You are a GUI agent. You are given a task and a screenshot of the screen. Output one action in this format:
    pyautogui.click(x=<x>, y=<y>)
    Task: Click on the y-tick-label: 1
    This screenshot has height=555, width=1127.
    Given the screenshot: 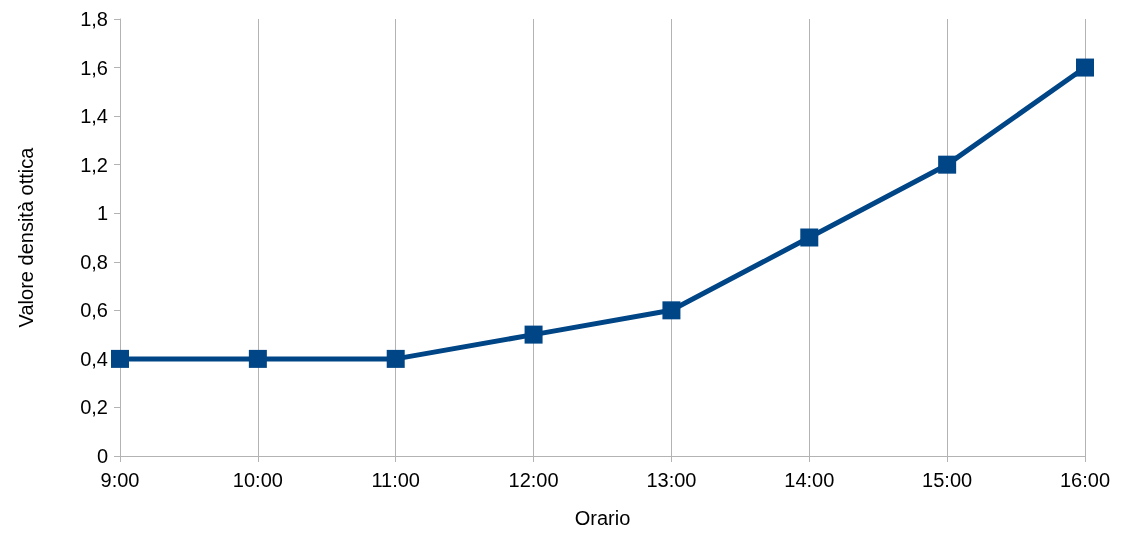 What is the action you would take?
    pyautogui.click(x=102, y=213)
    